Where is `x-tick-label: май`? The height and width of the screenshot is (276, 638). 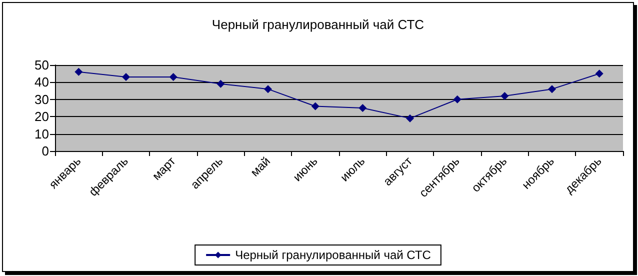 x-tick-label: май is located at coordinates (260, 167).